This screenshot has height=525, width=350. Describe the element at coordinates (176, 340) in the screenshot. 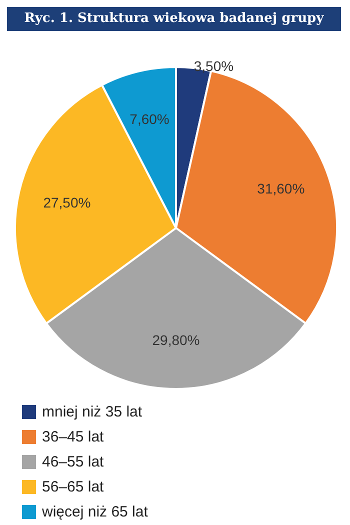

I see `data-label: 29,80%` at that location.